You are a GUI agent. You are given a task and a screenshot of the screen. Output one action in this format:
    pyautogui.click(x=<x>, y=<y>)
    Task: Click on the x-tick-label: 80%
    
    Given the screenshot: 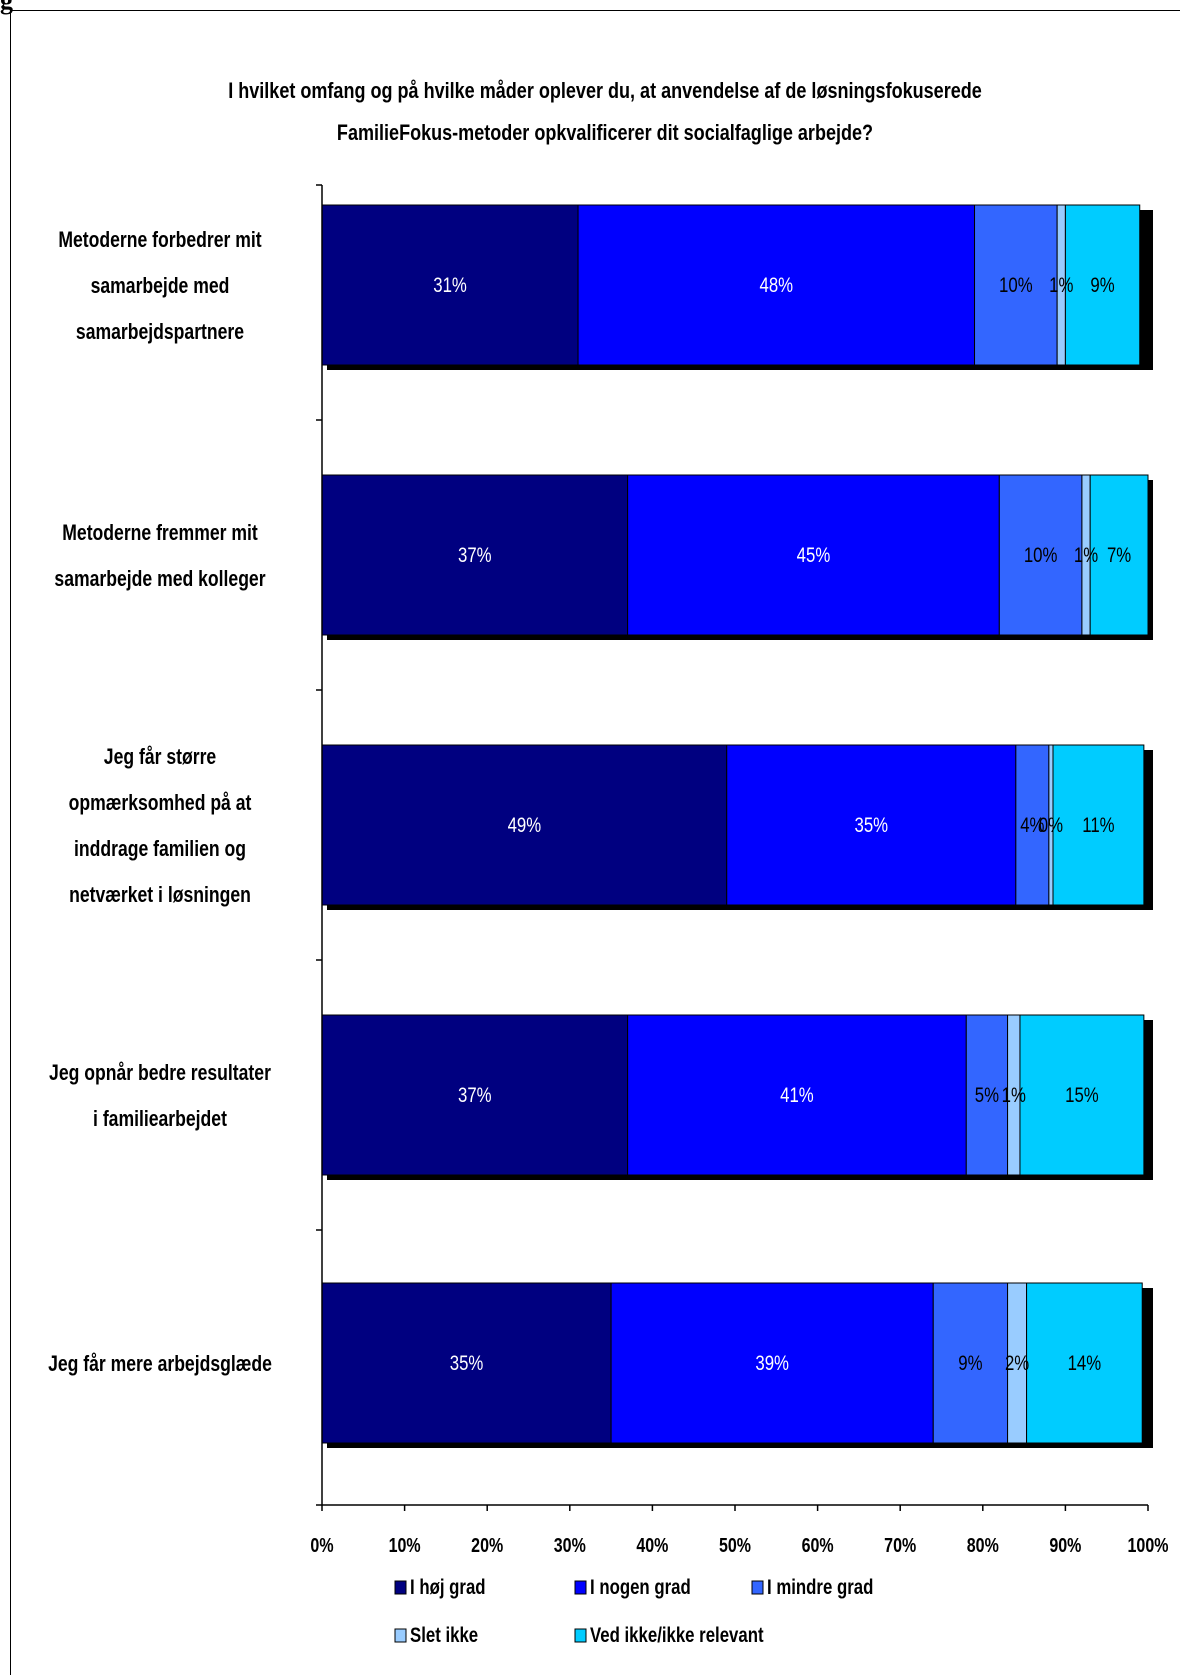 What is the action you would take?
    pyautogui.click(x=983, y=1545)
    